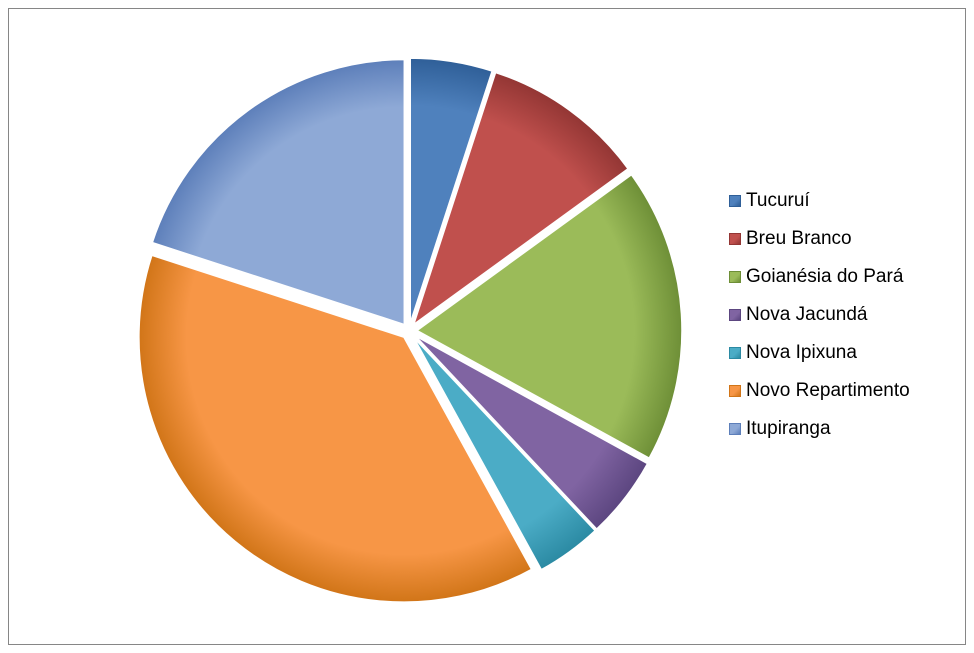  What do you see at coordinates (521, 199) in the screenshot?
I see `pie-slice-breu-branco` at bounding box center [521, 199].